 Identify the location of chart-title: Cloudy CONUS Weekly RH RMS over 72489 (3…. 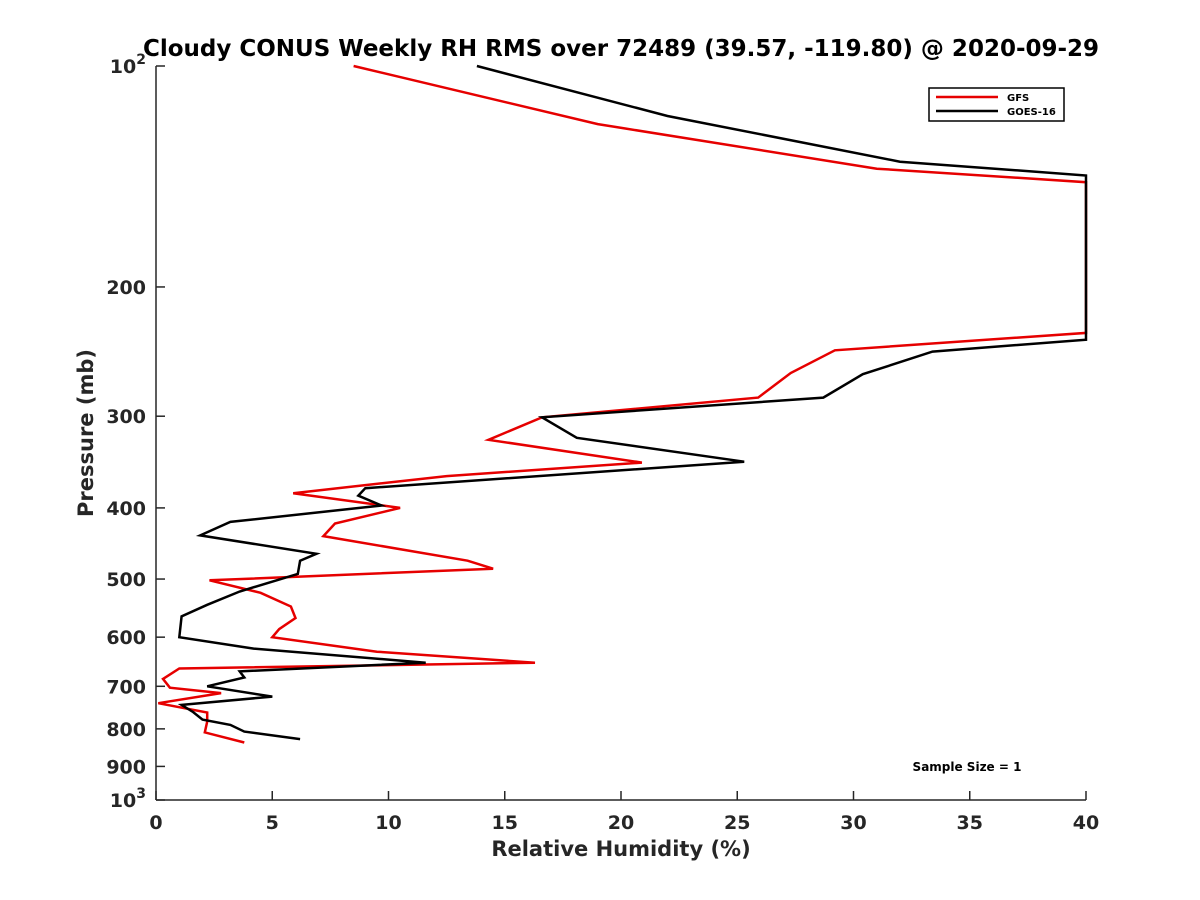
(621, 49).